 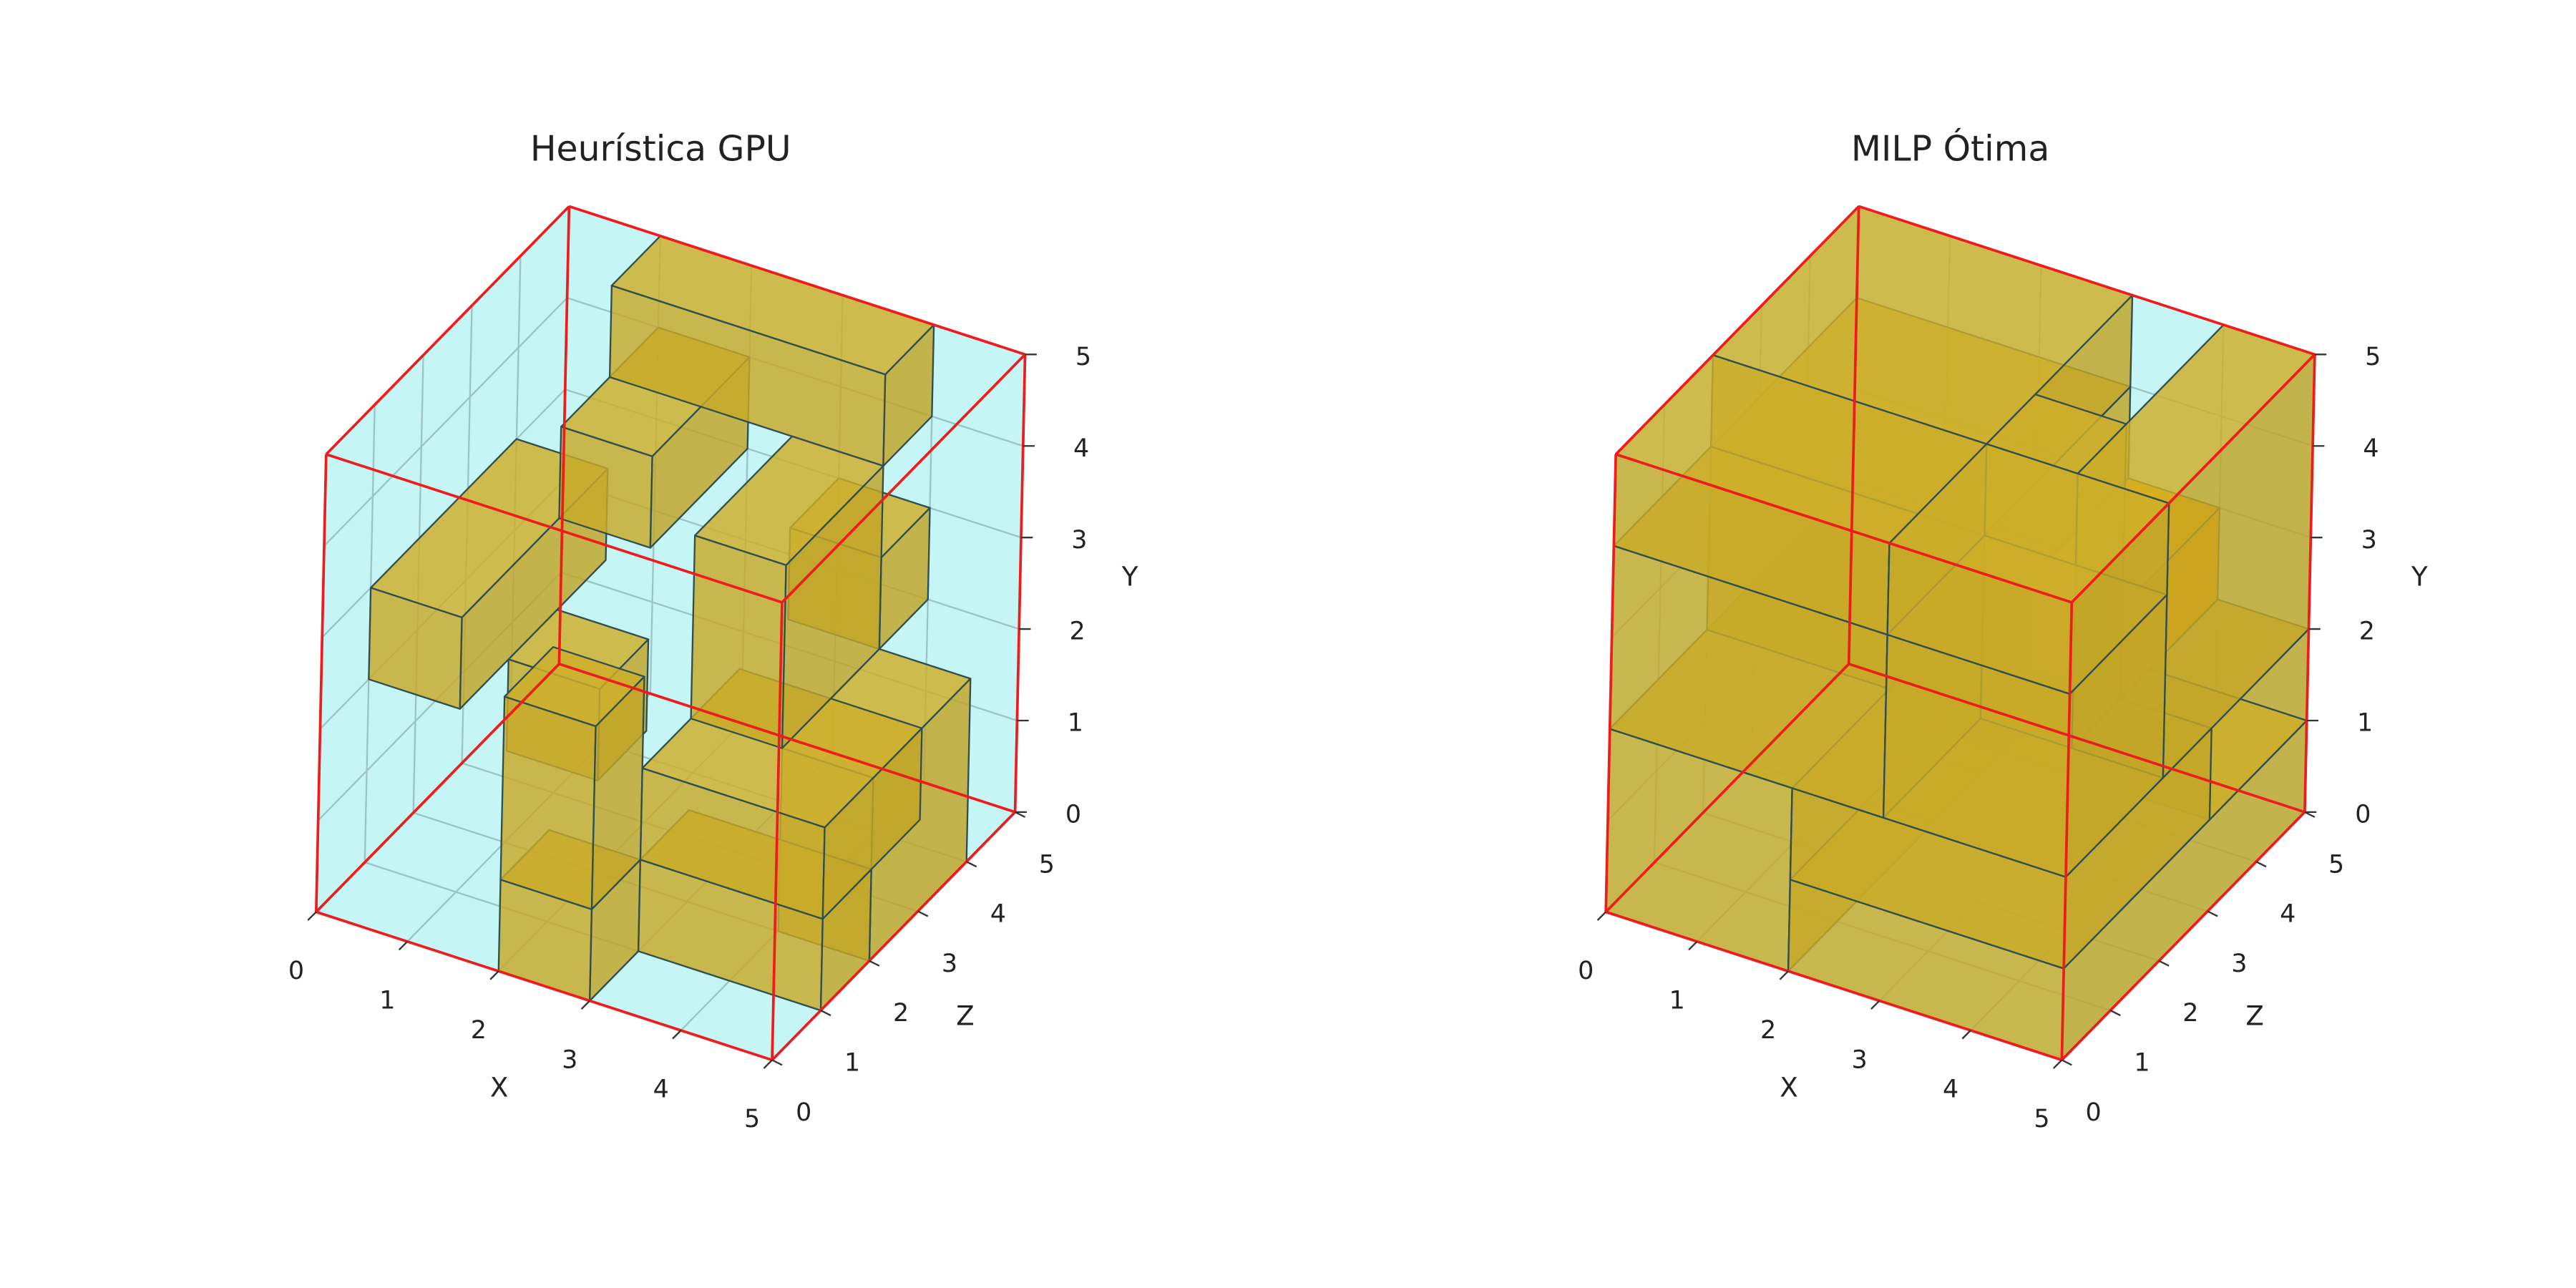 What do you see at coordinates (1129, 576) in the screenshot?
I see `y-axis-label: Y` at bounding box center [1129, 576].